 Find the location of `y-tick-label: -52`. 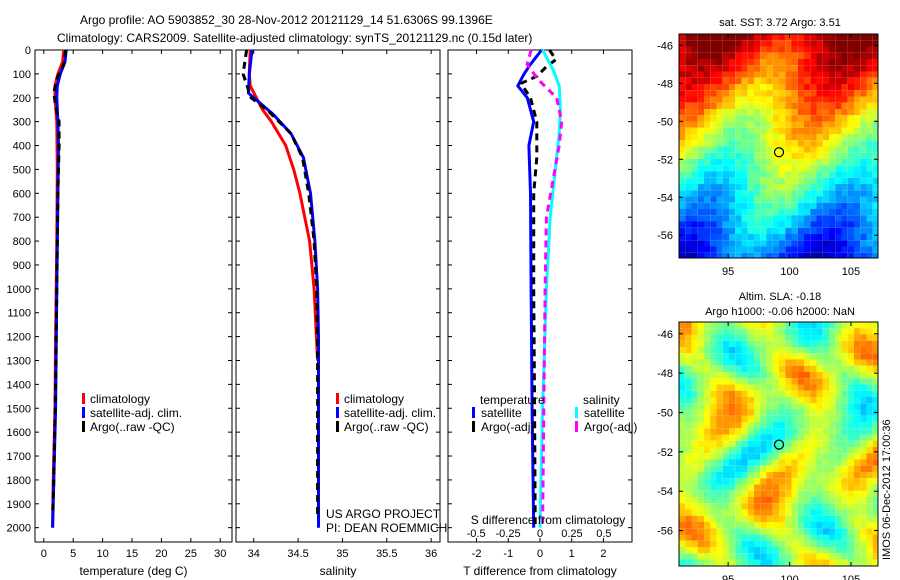

y-tick-label: -52 is located at coordinates (665, 160).